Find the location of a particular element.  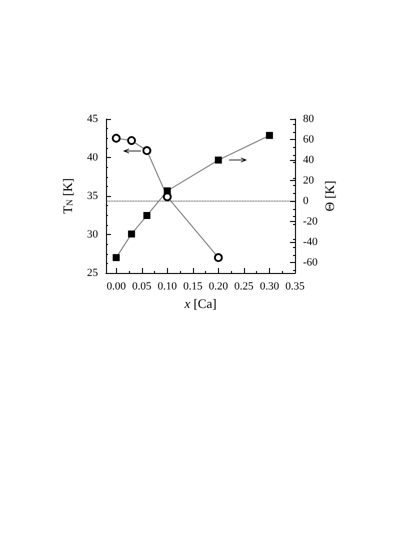

x-tick-label: 0.20 is located at coordinates (218, 286).